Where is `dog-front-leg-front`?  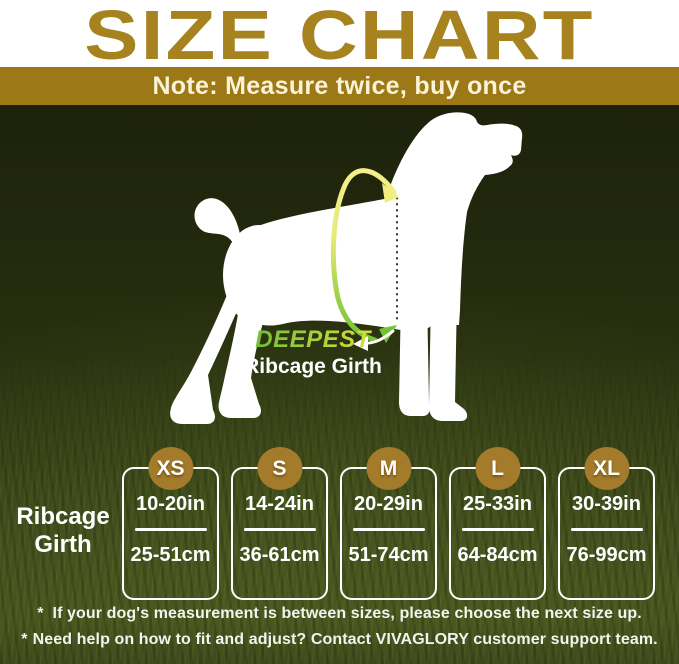
dog-front-leg-front is located at coordinates (448, 358).